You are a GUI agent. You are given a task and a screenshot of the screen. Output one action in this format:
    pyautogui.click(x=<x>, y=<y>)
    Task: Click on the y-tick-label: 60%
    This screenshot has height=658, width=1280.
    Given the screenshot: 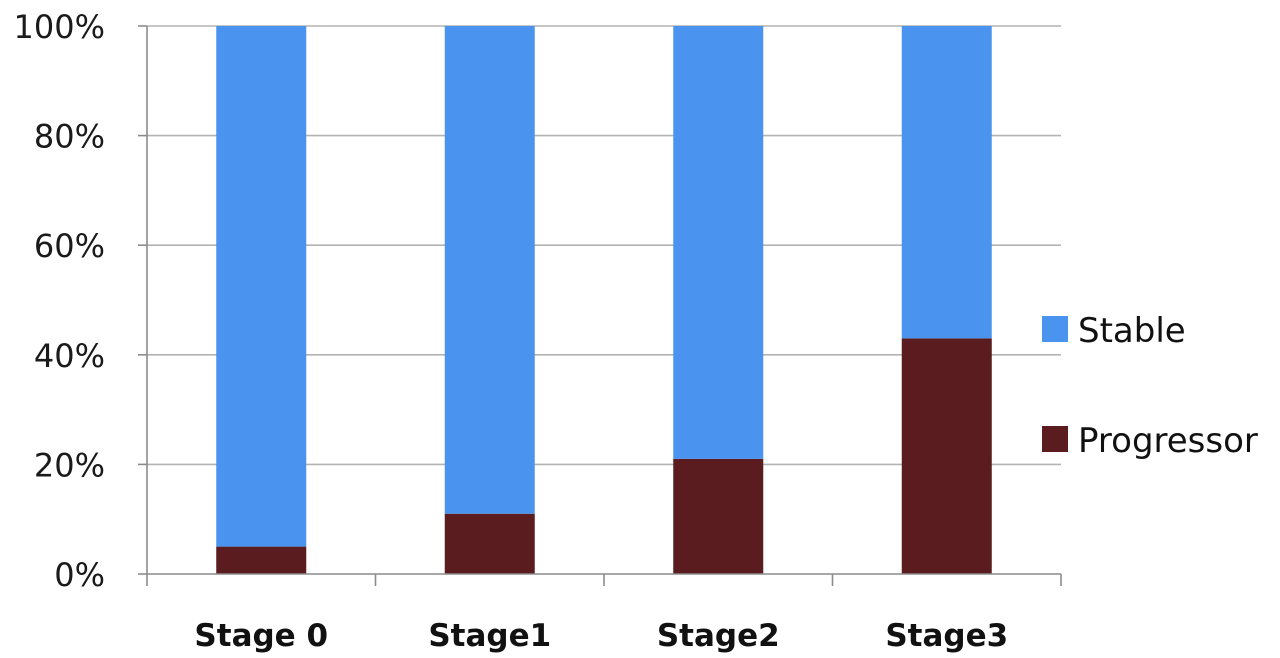 What is the action you would take?
    pyautogui.click(x=69, y=246)
    